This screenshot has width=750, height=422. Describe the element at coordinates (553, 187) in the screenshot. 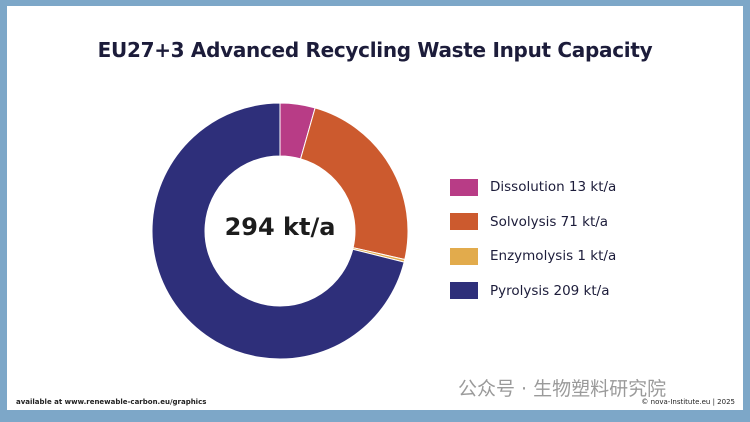

I see `legend-label: Dissolution 13 kt/a` at that location.